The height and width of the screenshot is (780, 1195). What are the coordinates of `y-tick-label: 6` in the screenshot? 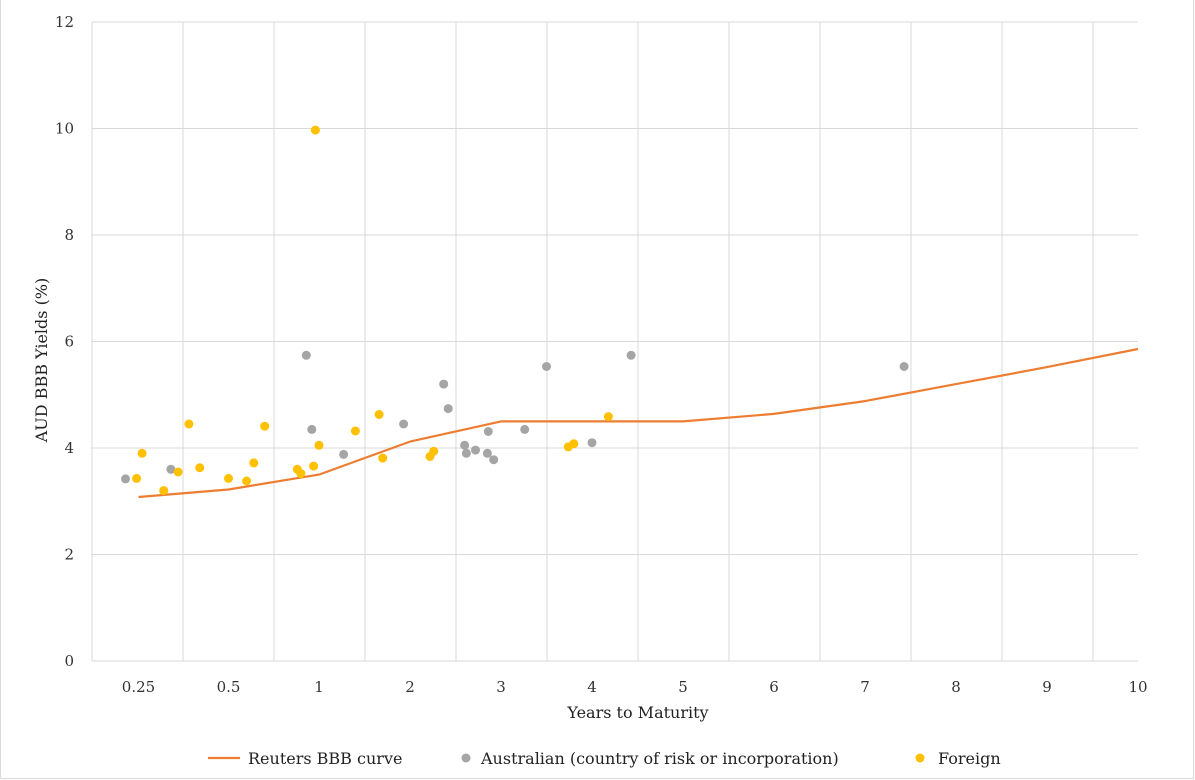 It's located at (69, 342).